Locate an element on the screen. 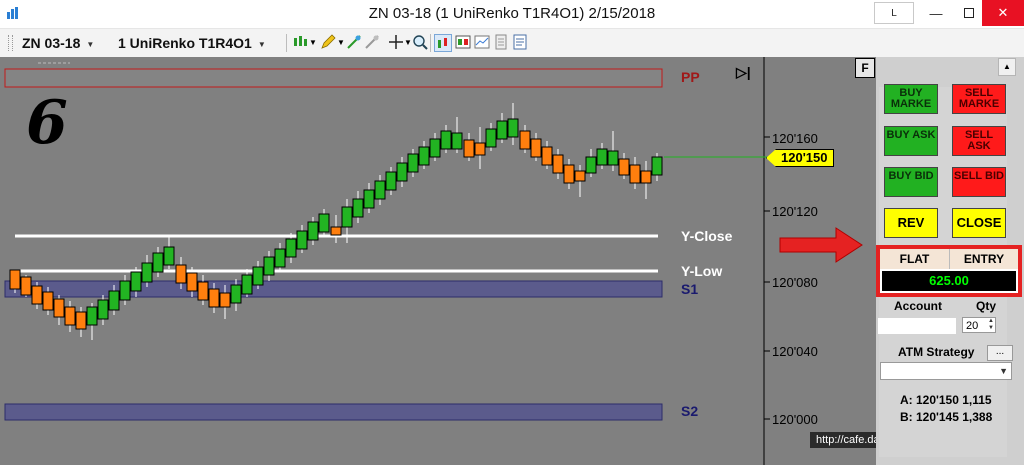 Image resolution: width=1024 pixels, height=465 pixels. account-label: Account is located at coordinates (918, 306).